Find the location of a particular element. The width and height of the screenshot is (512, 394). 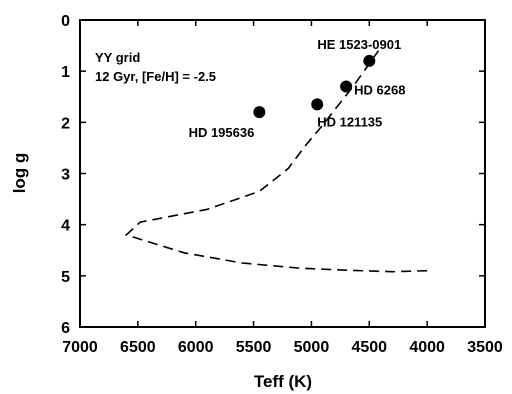

x-tick-label: 5500 is located at coordinates (254, 347).